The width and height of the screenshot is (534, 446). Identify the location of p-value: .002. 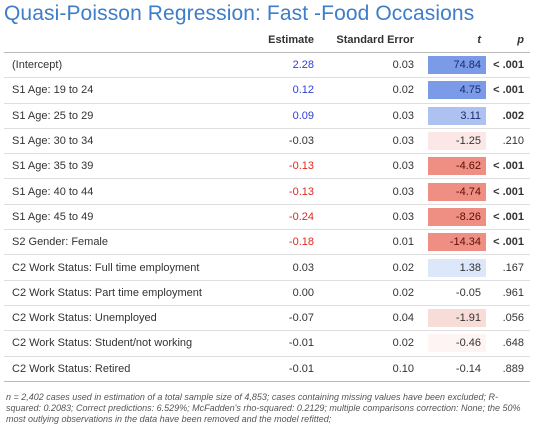
(511, 116).